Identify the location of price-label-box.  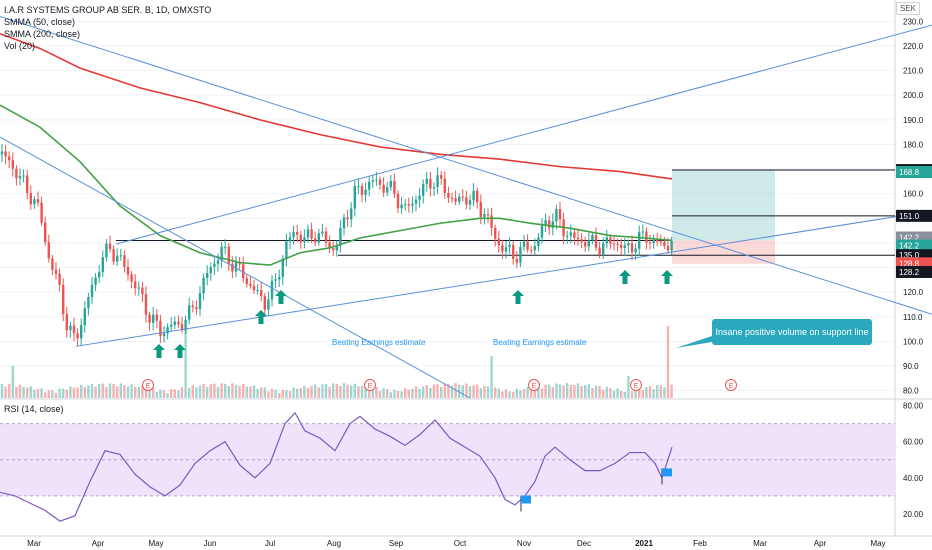
(914, 215).